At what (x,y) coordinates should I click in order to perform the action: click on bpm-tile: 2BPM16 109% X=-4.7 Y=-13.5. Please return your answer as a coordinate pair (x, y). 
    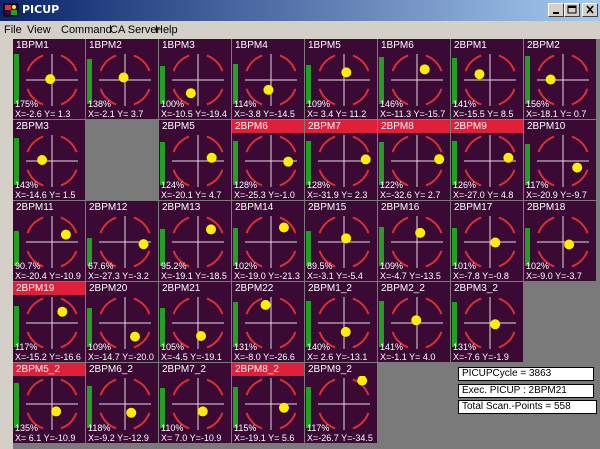
    Looking at the image, I should click on (414, 241).